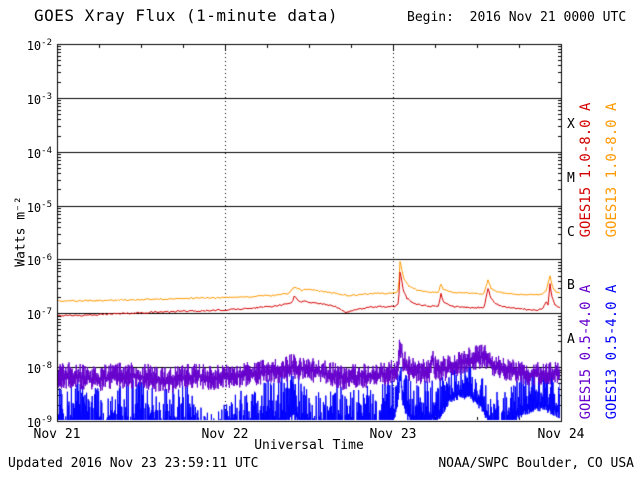  What do you see at coordinates (39, 153) in the screenshot?
I see `y-tick-label: 10⁻⁴` at bounding box center [39, 153].